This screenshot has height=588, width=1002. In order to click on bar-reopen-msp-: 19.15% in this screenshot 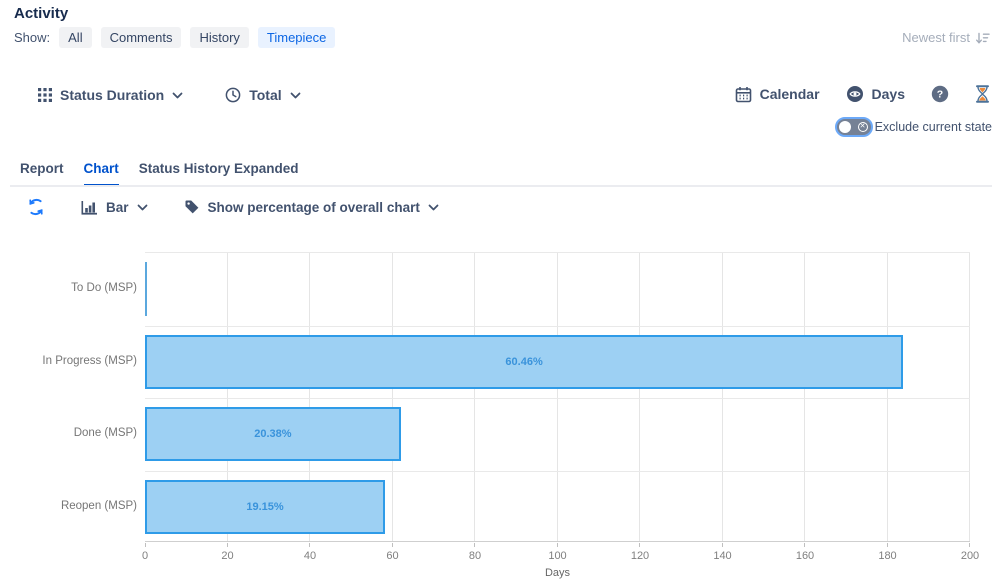, I will do `click(265, 506)`.